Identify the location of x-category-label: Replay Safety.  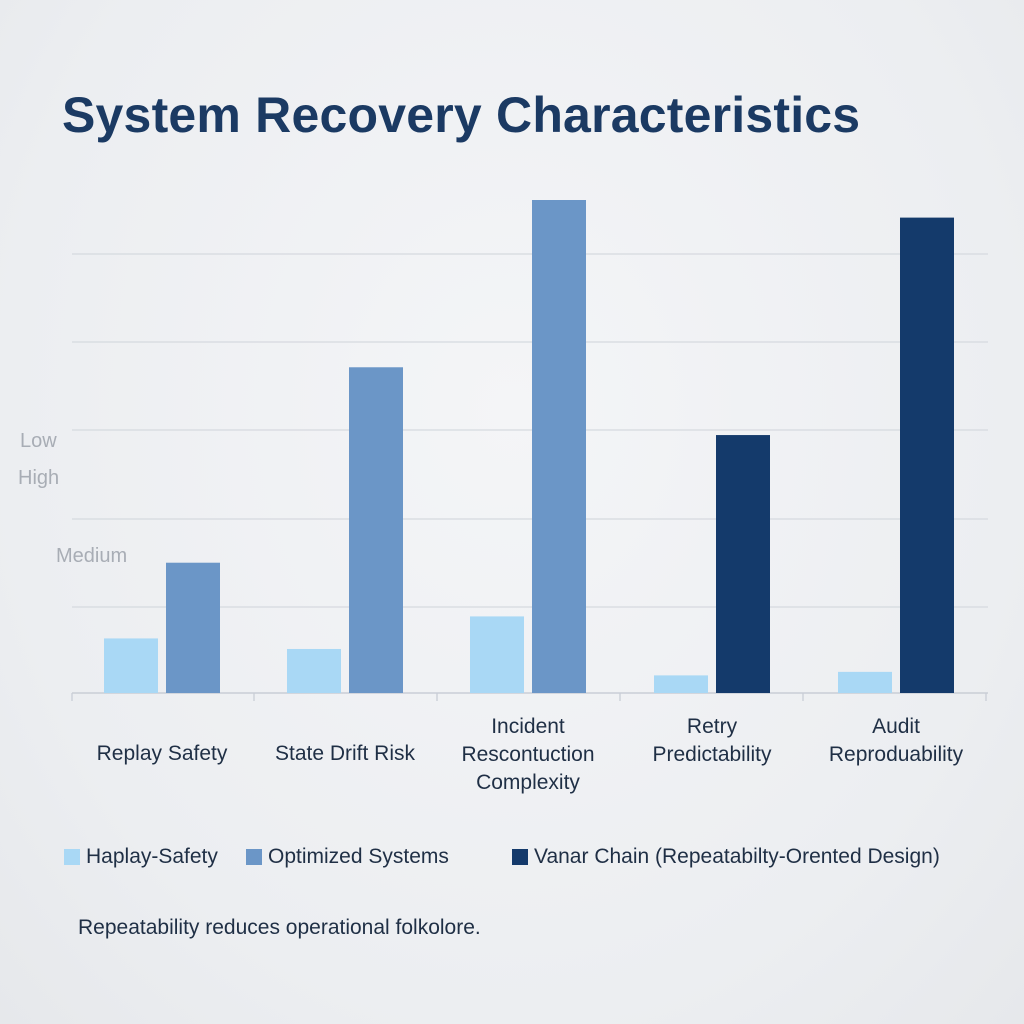
(162, 753).